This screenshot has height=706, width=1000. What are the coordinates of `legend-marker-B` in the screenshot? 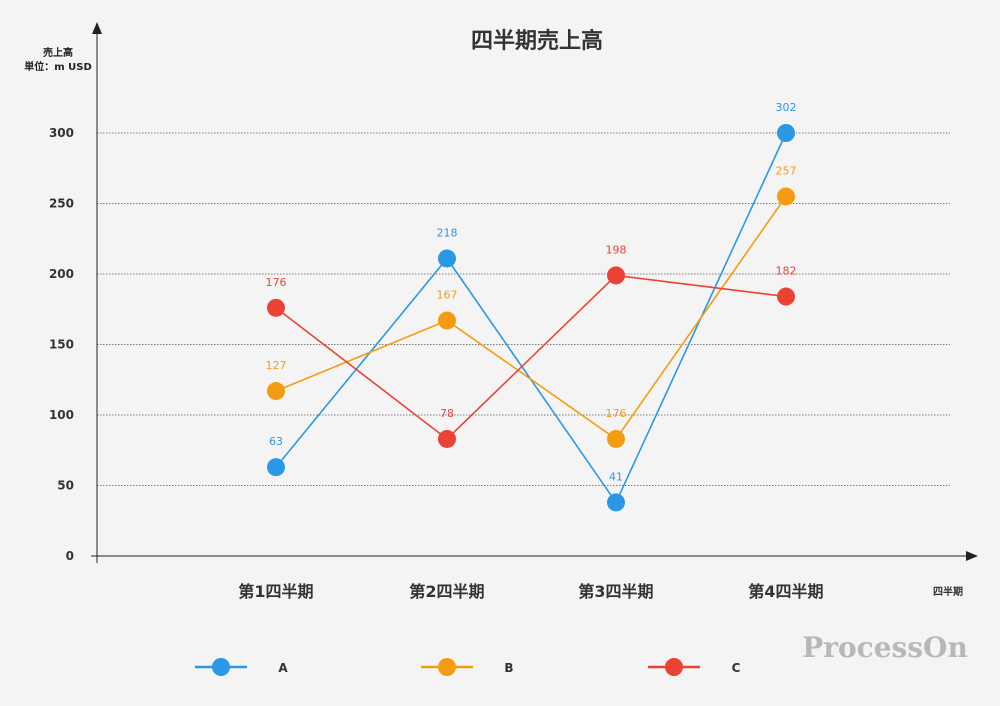 It's located at (447, 667).